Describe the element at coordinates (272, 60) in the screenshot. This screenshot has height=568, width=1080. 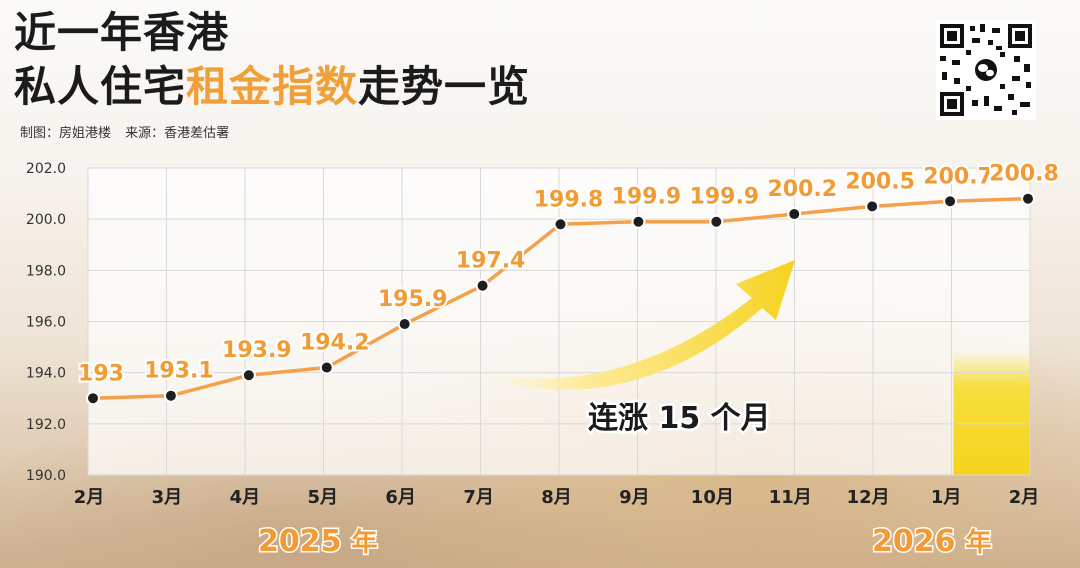
I see `chart-title: 近一年香港 私人住宅租金指数走势一览` at that location.